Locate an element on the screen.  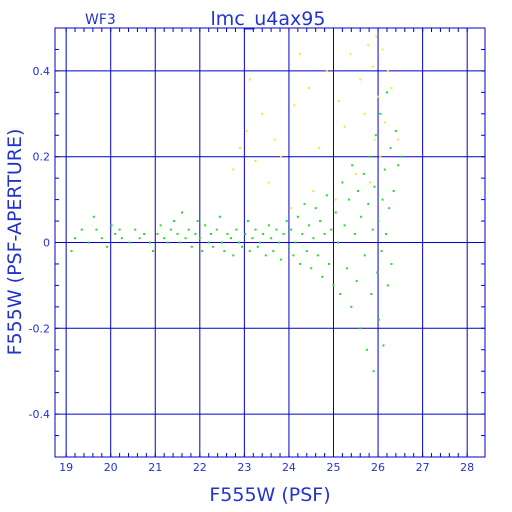
x-tick-label: 20 is located at coordinates (111, 467).